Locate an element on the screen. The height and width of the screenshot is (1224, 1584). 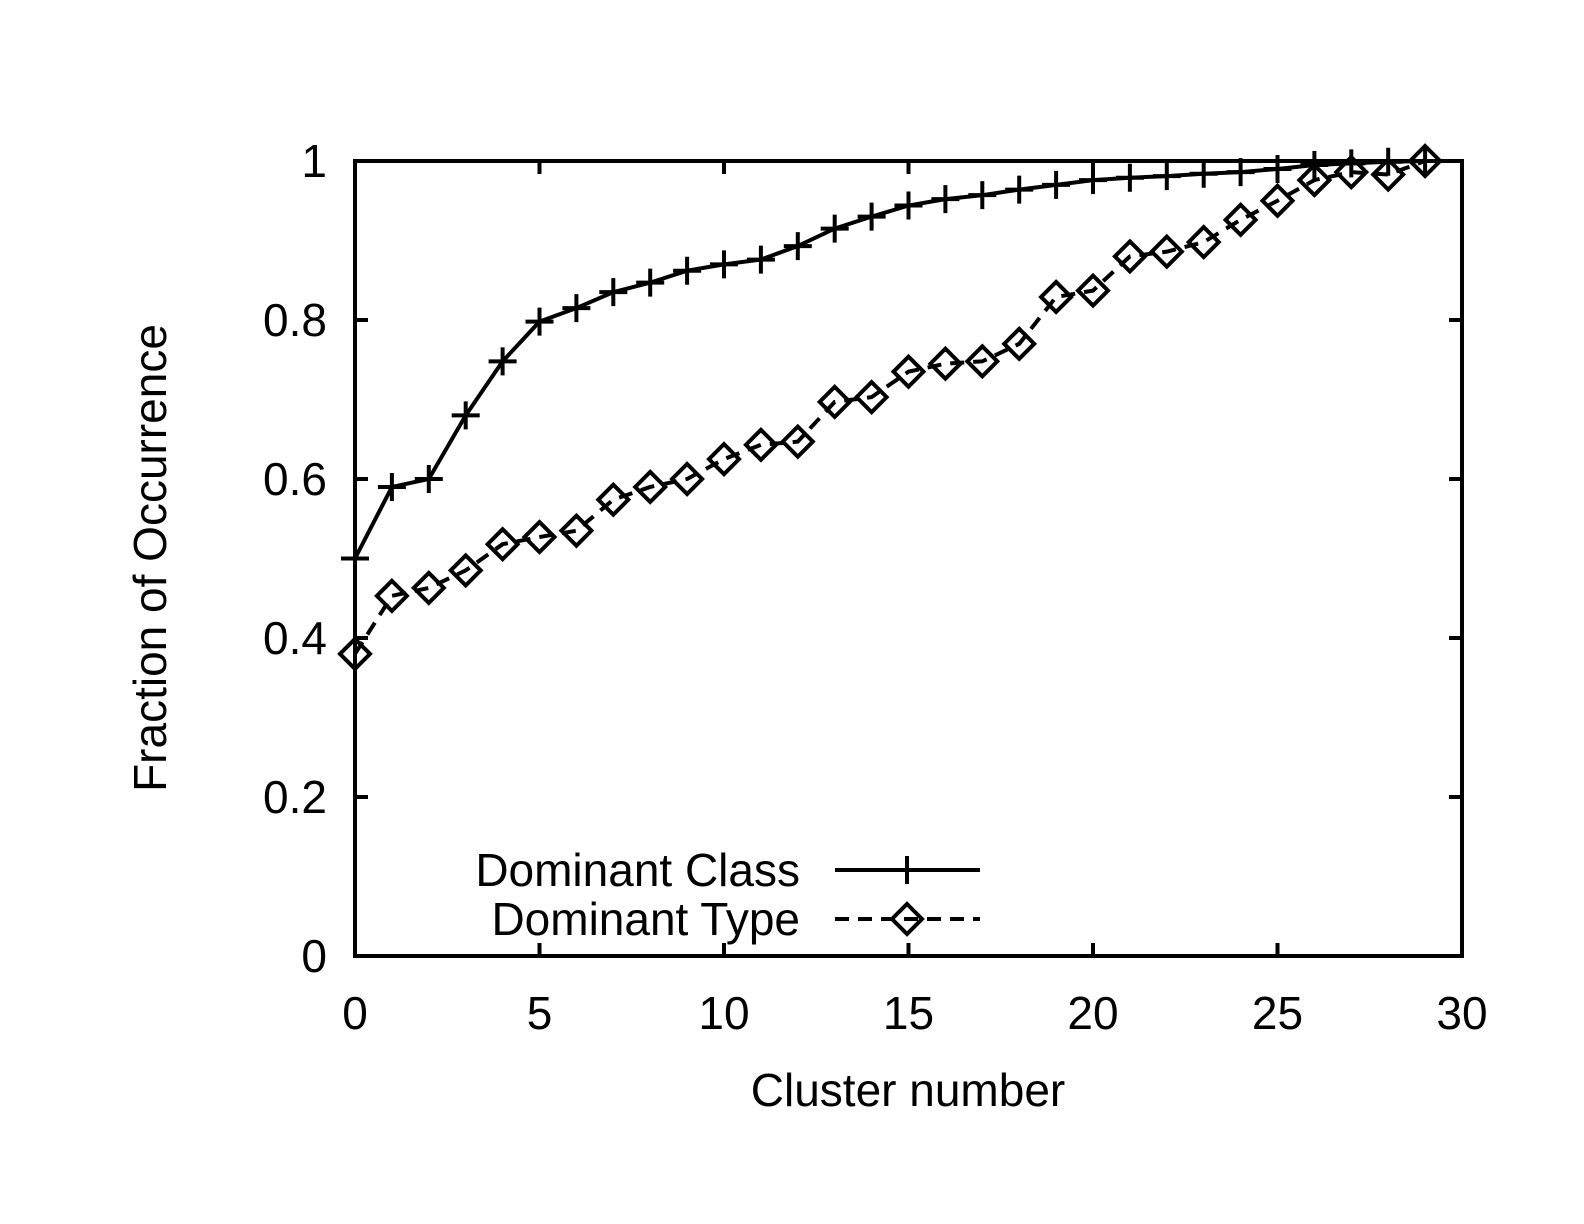
legend-label-dominant-type: Dominant Type is located at coordinates (645, 919).